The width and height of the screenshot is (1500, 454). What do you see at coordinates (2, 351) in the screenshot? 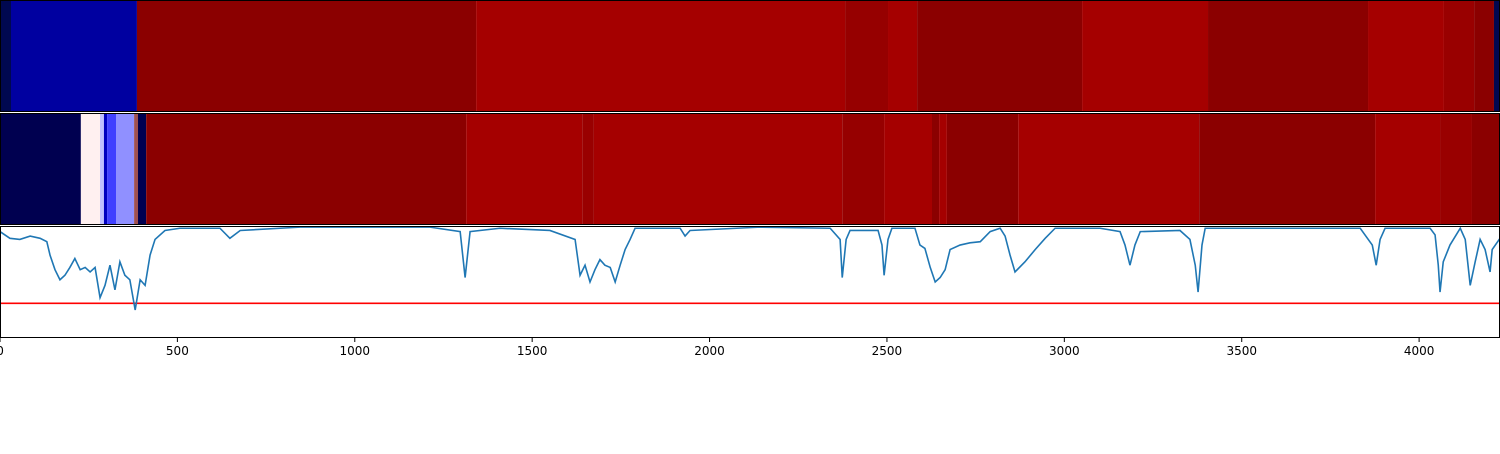
I see `x-tick-label: 0` at bounding box center [2, 351].